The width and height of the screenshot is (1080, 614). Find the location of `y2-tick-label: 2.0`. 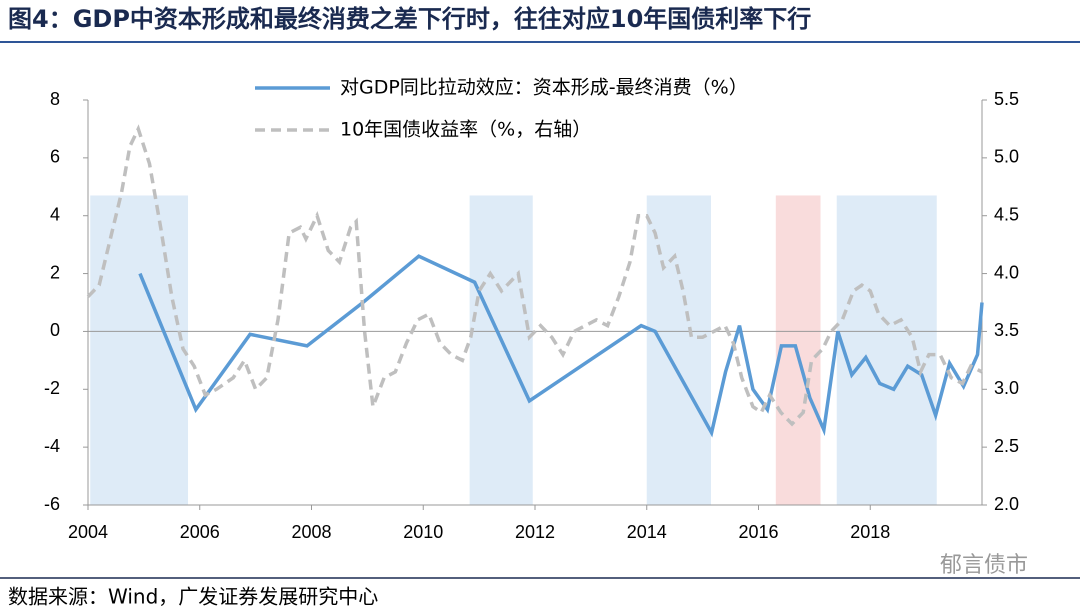

y2-tick-label: 2.0 is located at coordinates (1006, 504).